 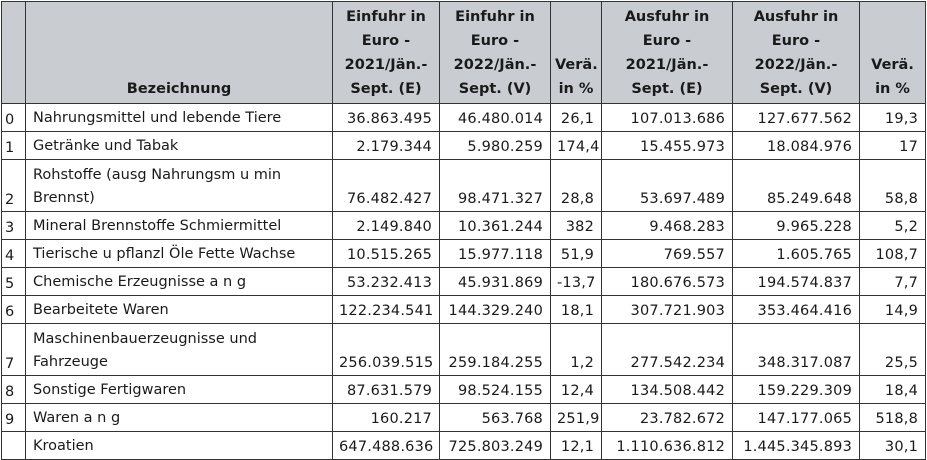 I want to click on row-export-change: 518,8, so click(x=892, y=417).